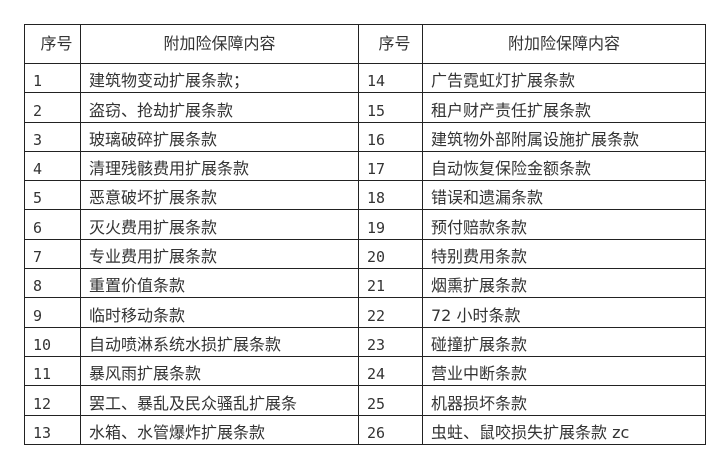  Describe the element at coordinates (564, 166) in the screenshot. I see `clause-name: 自动恢复保险金额条款` at that location.